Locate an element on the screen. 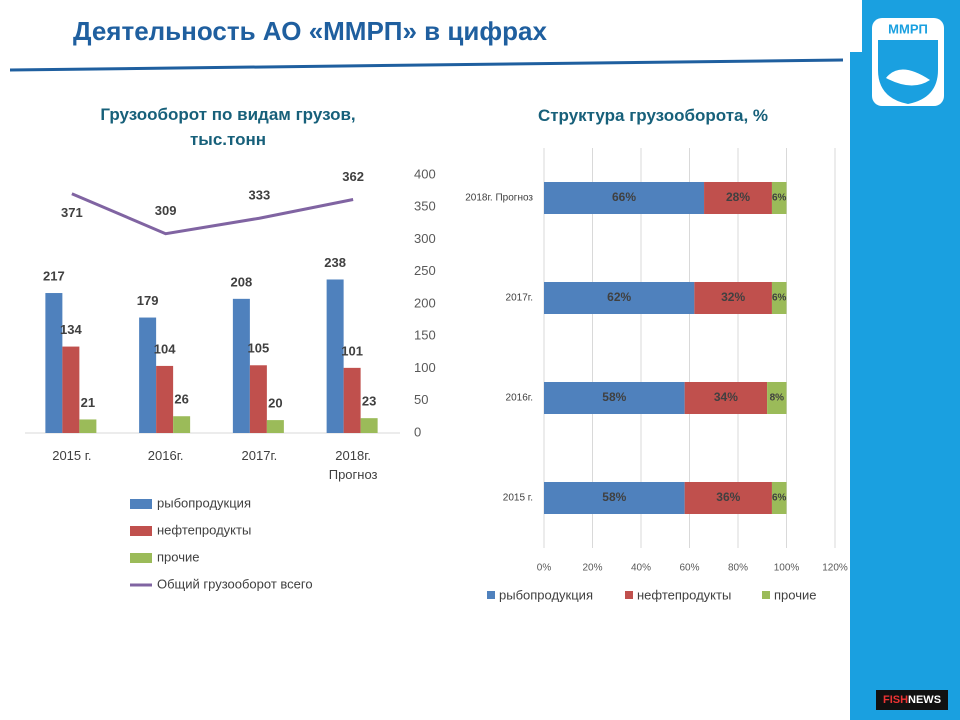  x-tick-label: 60% is located at coordinates (689, 568).